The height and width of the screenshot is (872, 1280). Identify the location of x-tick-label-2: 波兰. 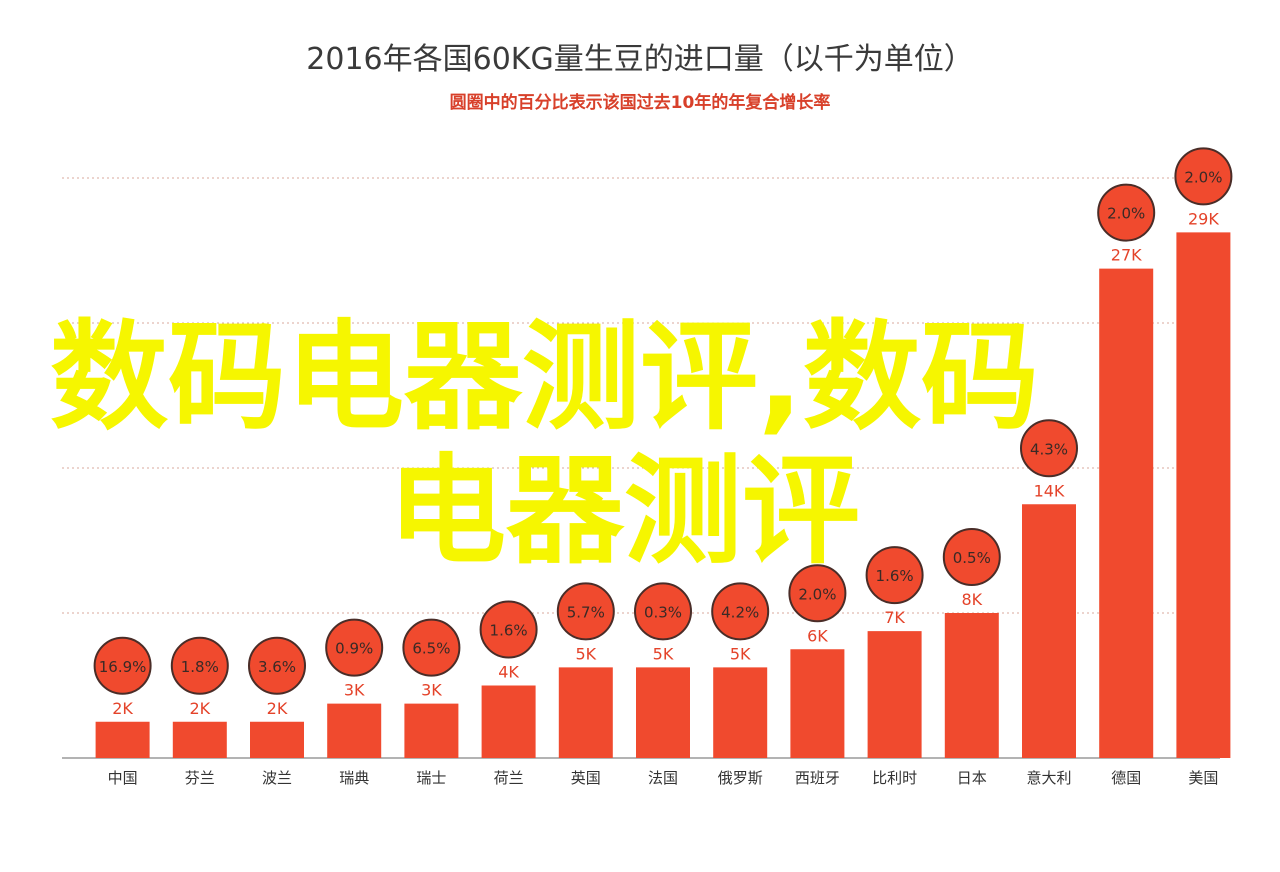
(277, 778).